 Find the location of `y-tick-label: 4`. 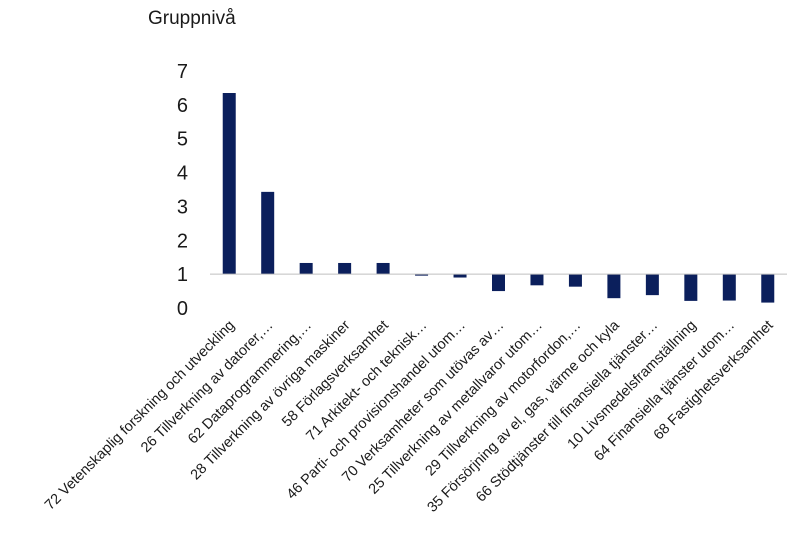

y-tick-label: 4 is located at coordinates (182, 174).